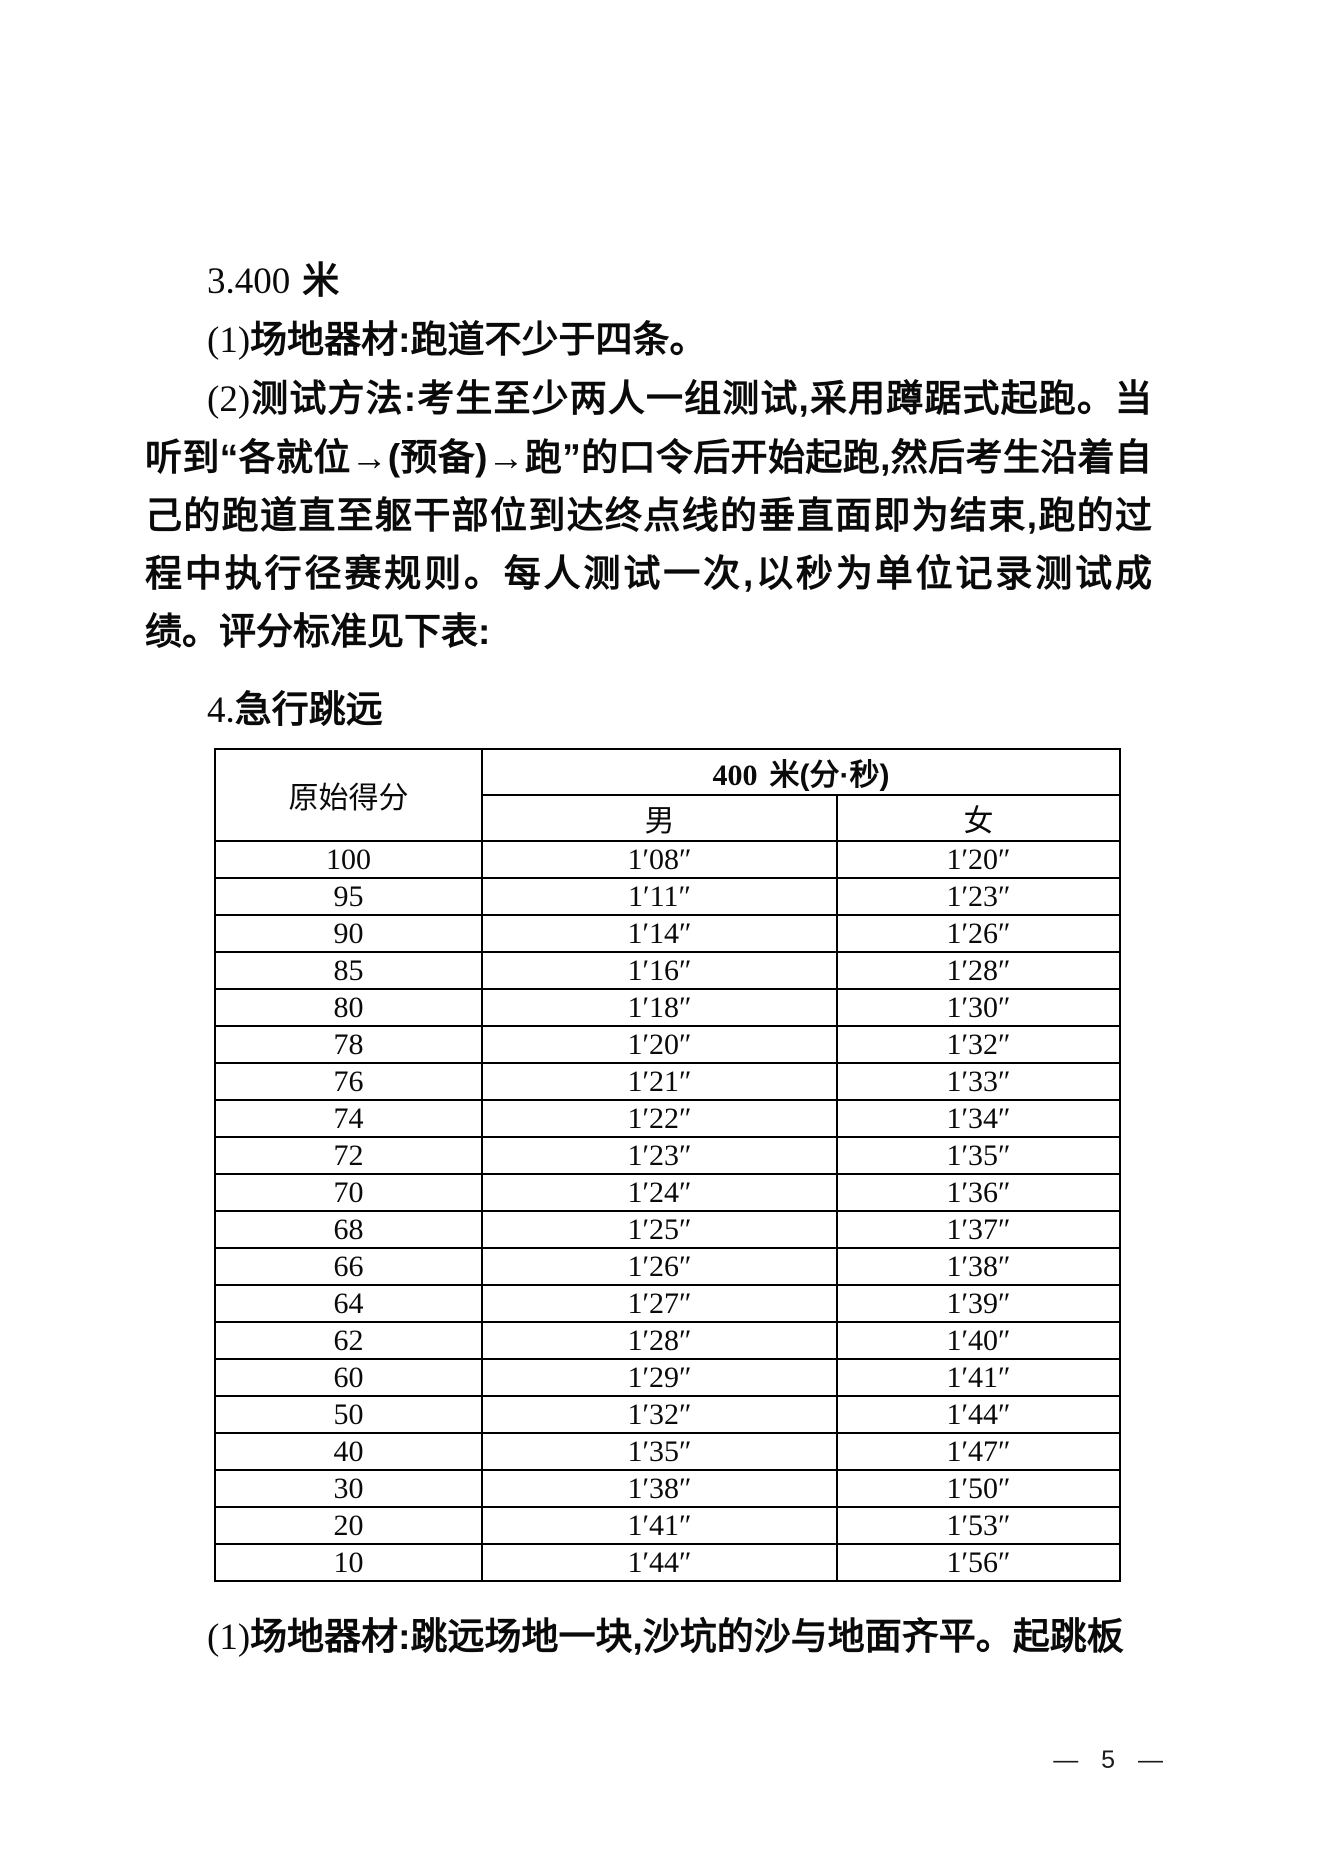 This screenshot has width=1323, height=1871. I want to click on section-unit: 米, so click(321, 280).